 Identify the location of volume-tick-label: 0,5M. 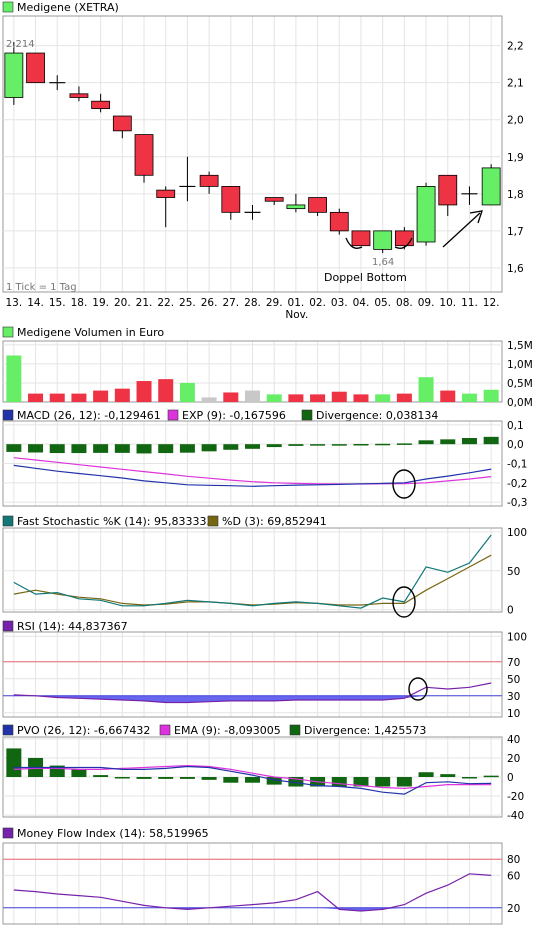
(520, 384).